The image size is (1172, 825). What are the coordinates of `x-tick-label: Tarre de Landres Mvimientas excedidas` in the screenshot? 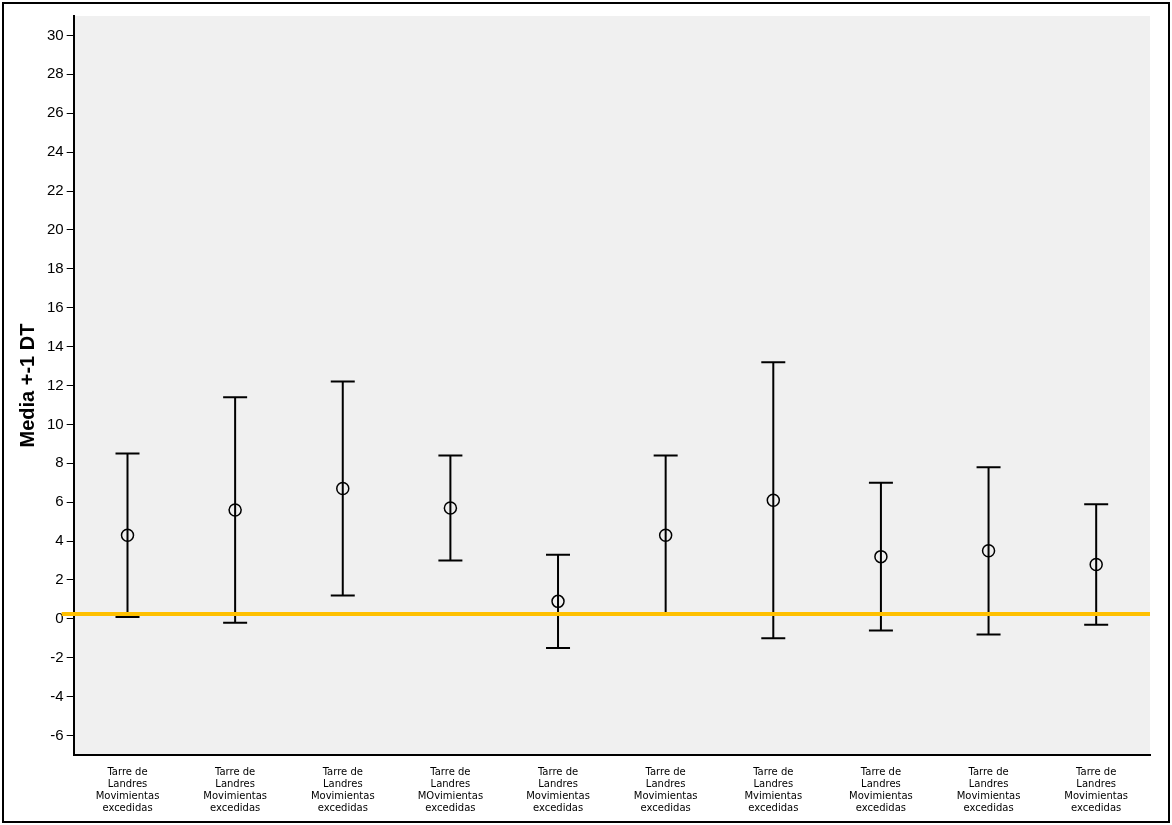 It's located at (773, 789).